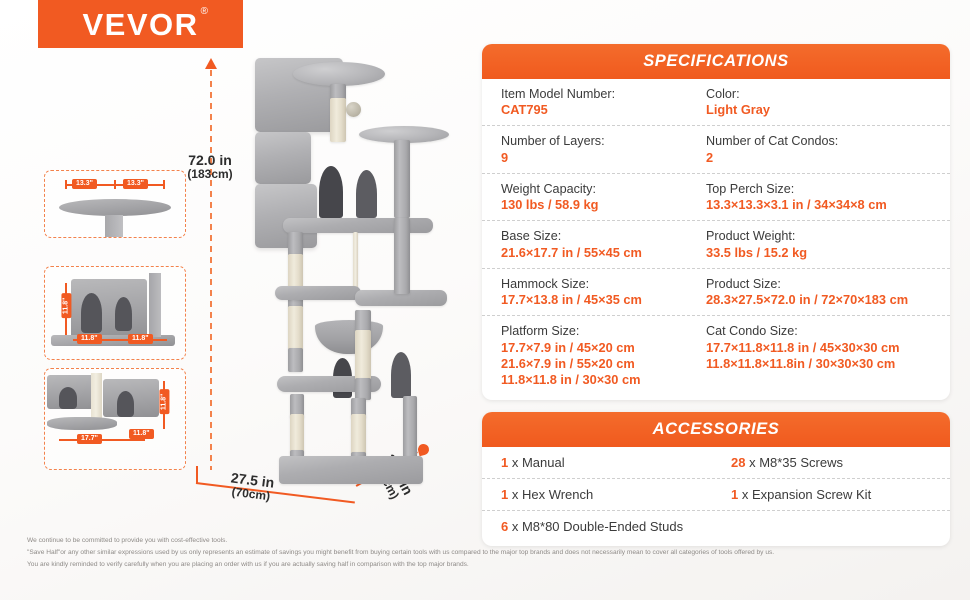 This screenshot has width=970, height=600. Describe the element at coordinates (752, 331) in the screenshot. I see `spec-label: Cat Condo Size:` at that location.